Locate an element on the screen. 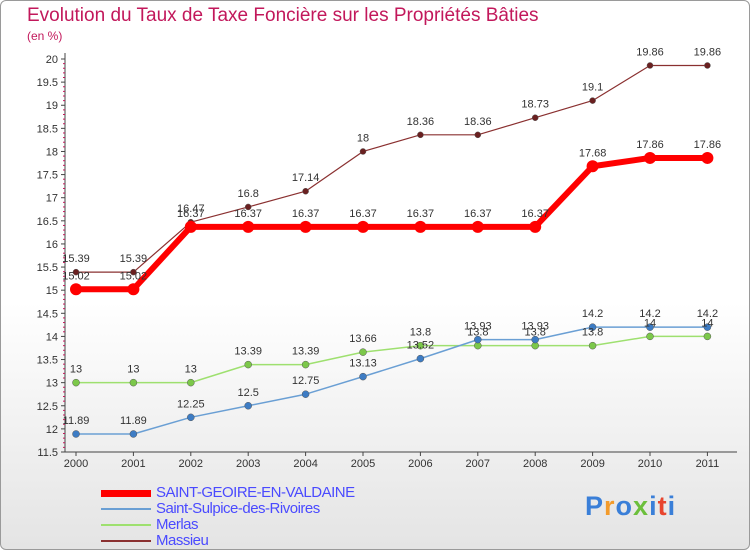 This screenshot has width=750, height=550. series-2-data-label: 14 is located at coordinates (650, 323).